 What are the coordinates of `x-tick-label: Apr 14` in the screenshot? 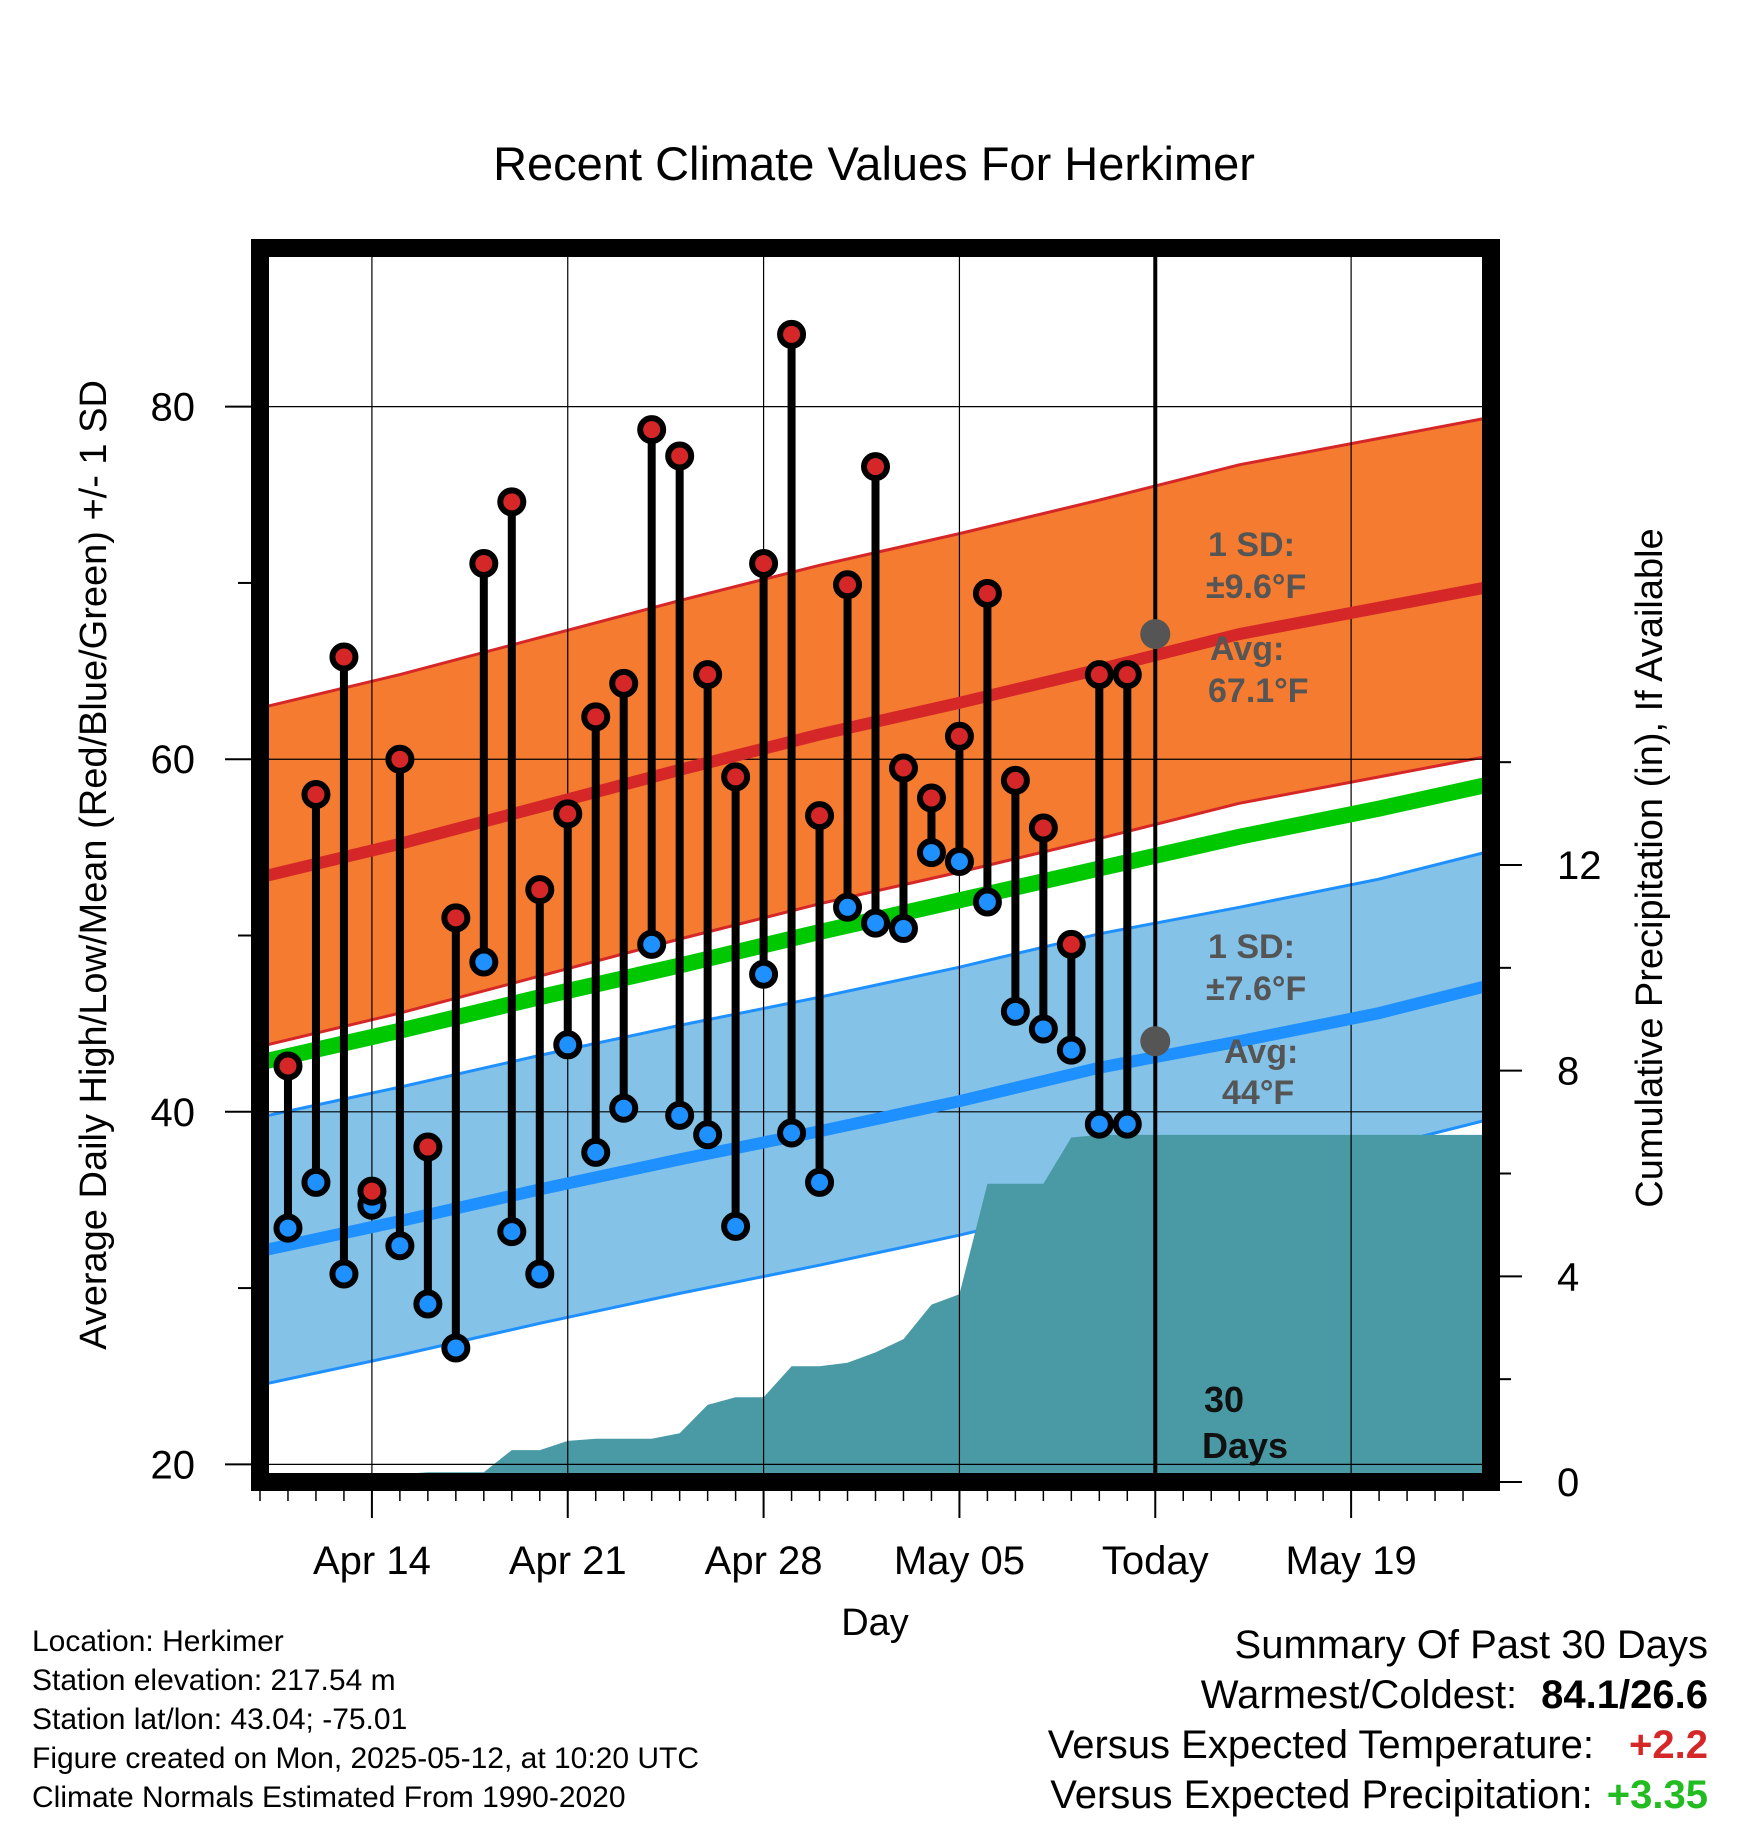 It's located at (372, 1561).